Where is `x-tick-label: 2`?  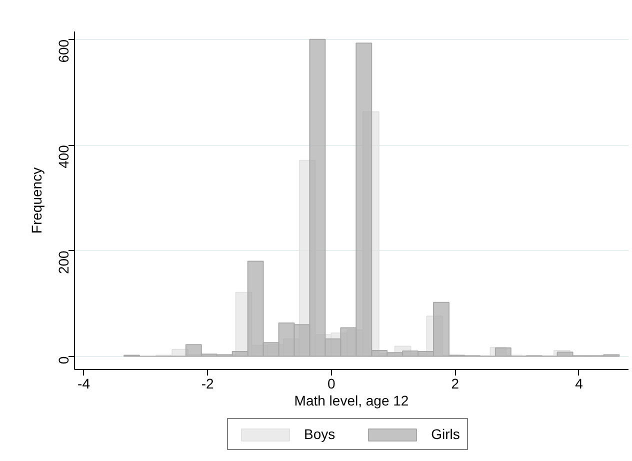 x-tick-label: 2 is located at coordinates (455, 384).